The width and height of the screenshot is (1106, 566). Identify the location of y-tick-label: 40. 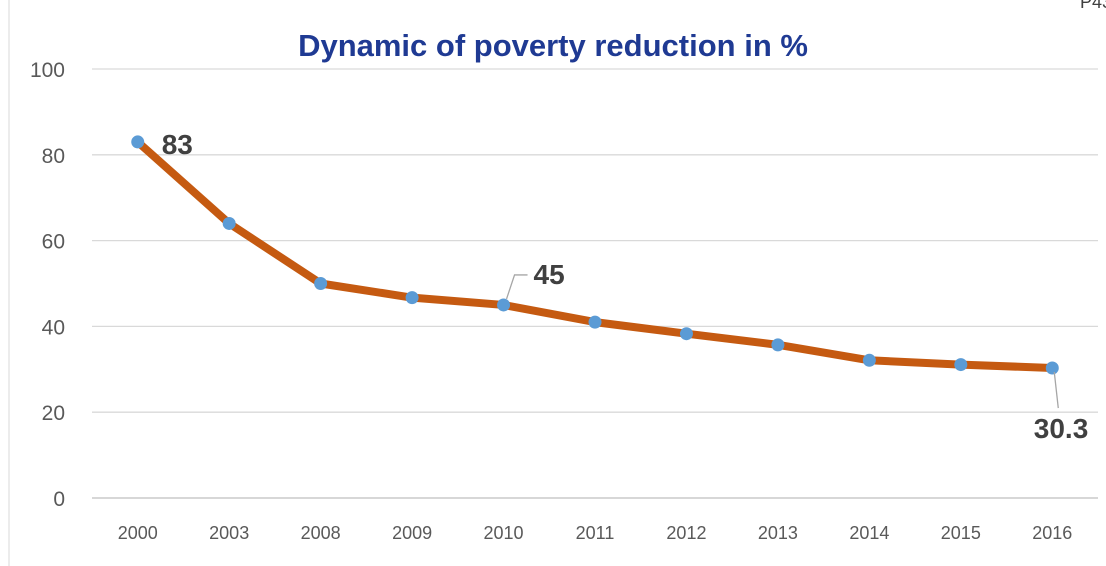
(53, 327).